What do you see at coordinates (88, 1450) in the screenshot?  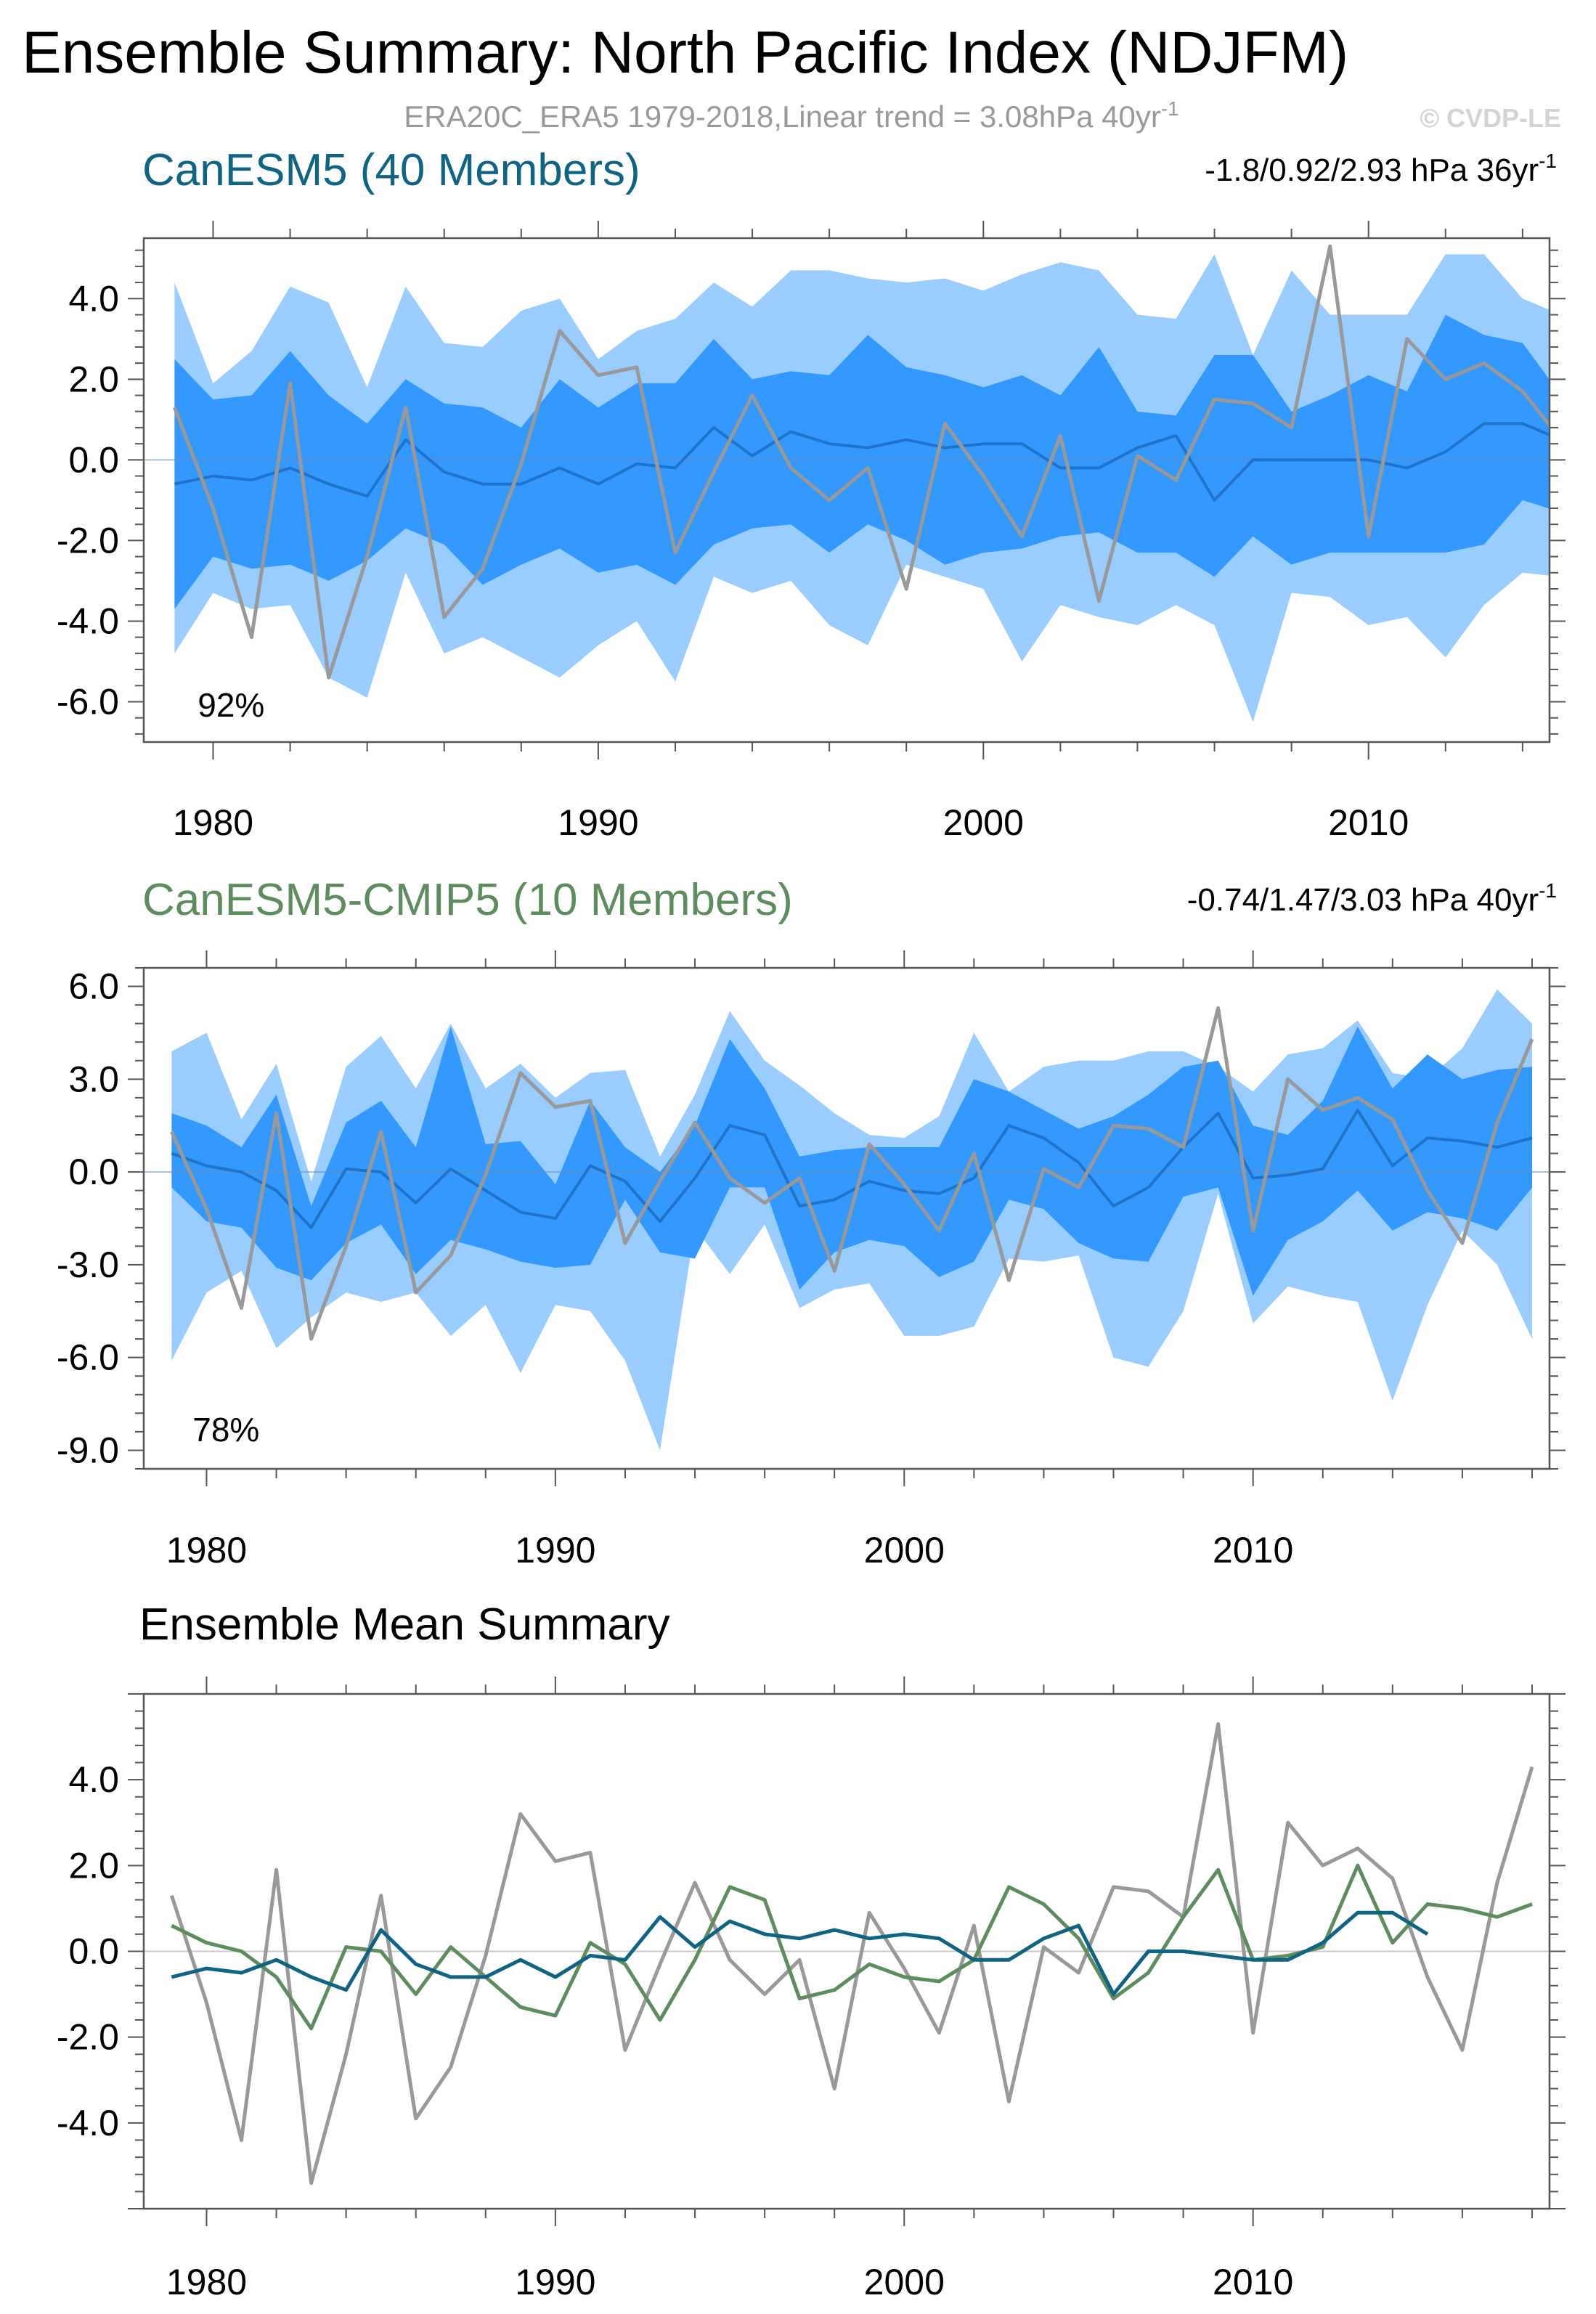 I see `y-tick-label: -9.0` at bounding box center [88, 1450].